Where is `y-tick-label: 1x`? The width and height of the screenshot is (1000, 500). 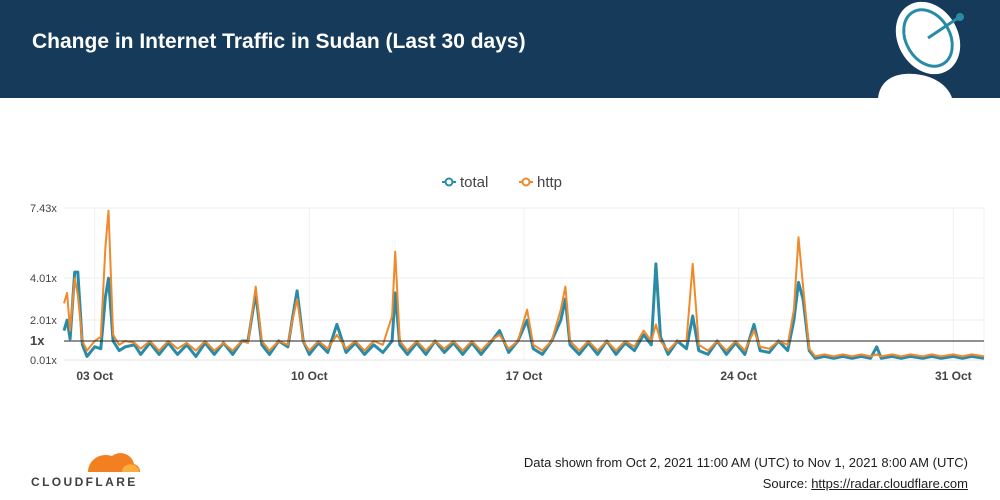
y-tick-label: 1x is located at coordinates (37, 340).